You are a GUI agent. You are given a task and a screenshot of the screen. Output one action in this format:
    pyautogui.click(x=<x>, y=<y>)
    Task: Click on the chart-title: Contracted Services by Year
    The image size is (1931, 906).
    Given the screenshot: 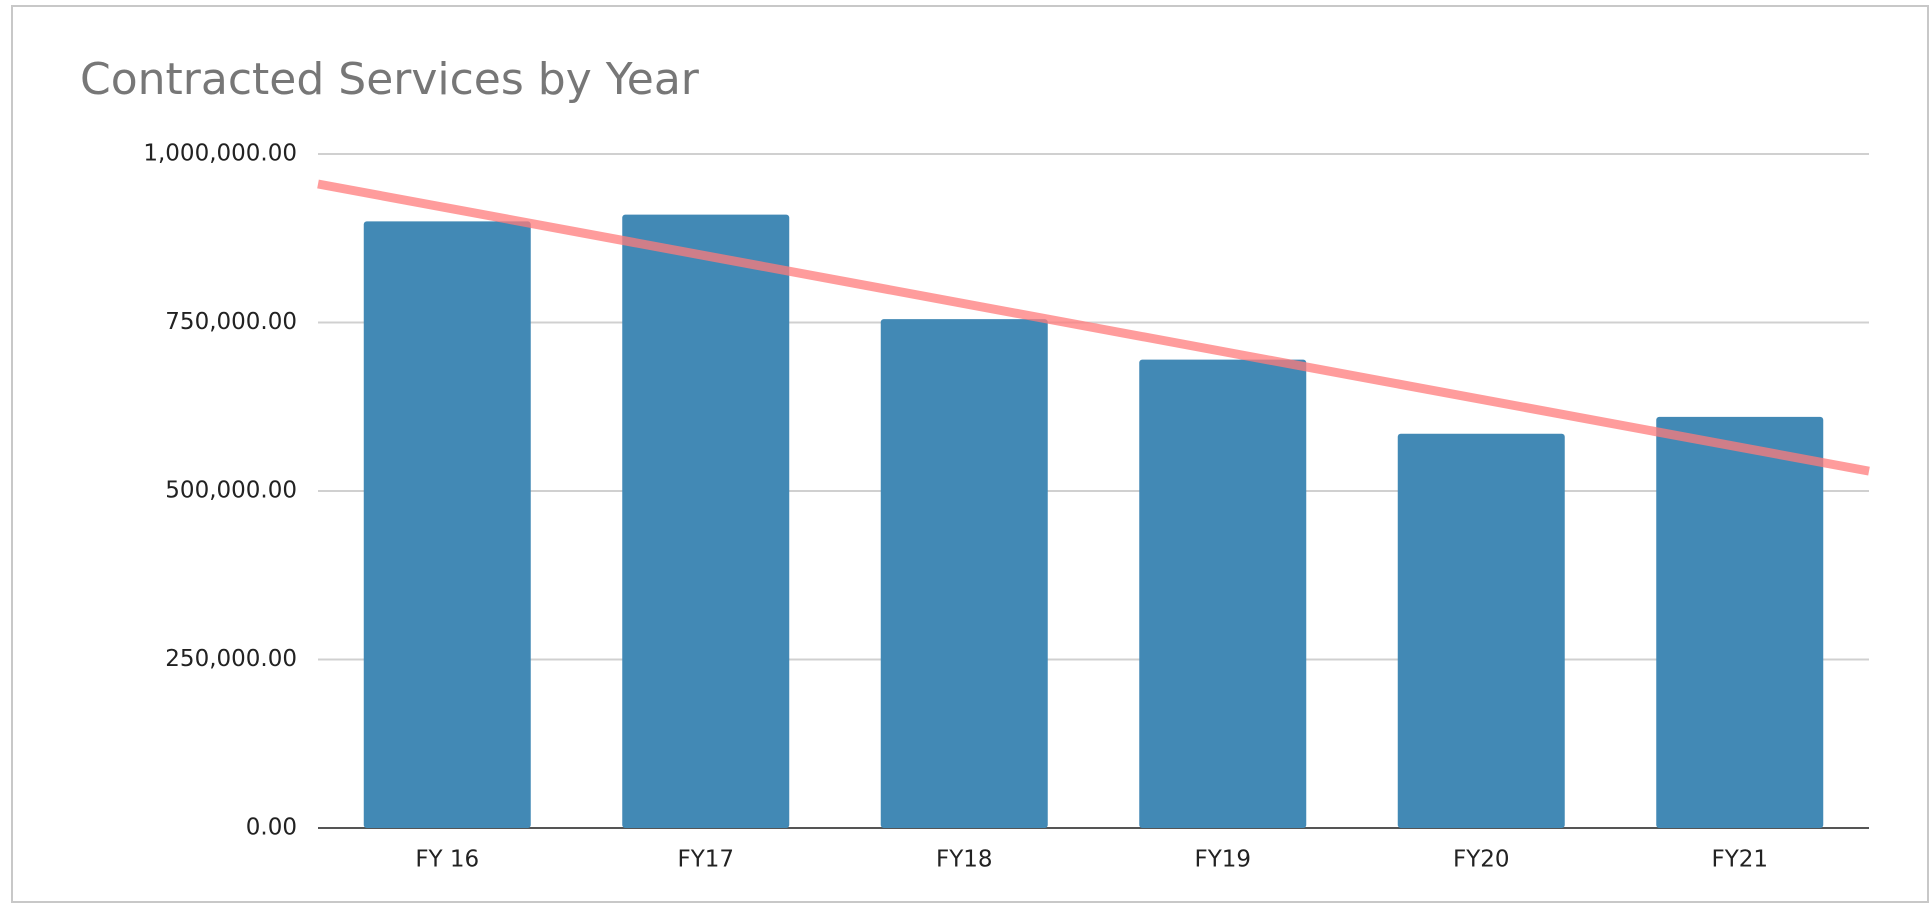 What is the action you would take?
    pyautogui.click(x=390, y=79)
    